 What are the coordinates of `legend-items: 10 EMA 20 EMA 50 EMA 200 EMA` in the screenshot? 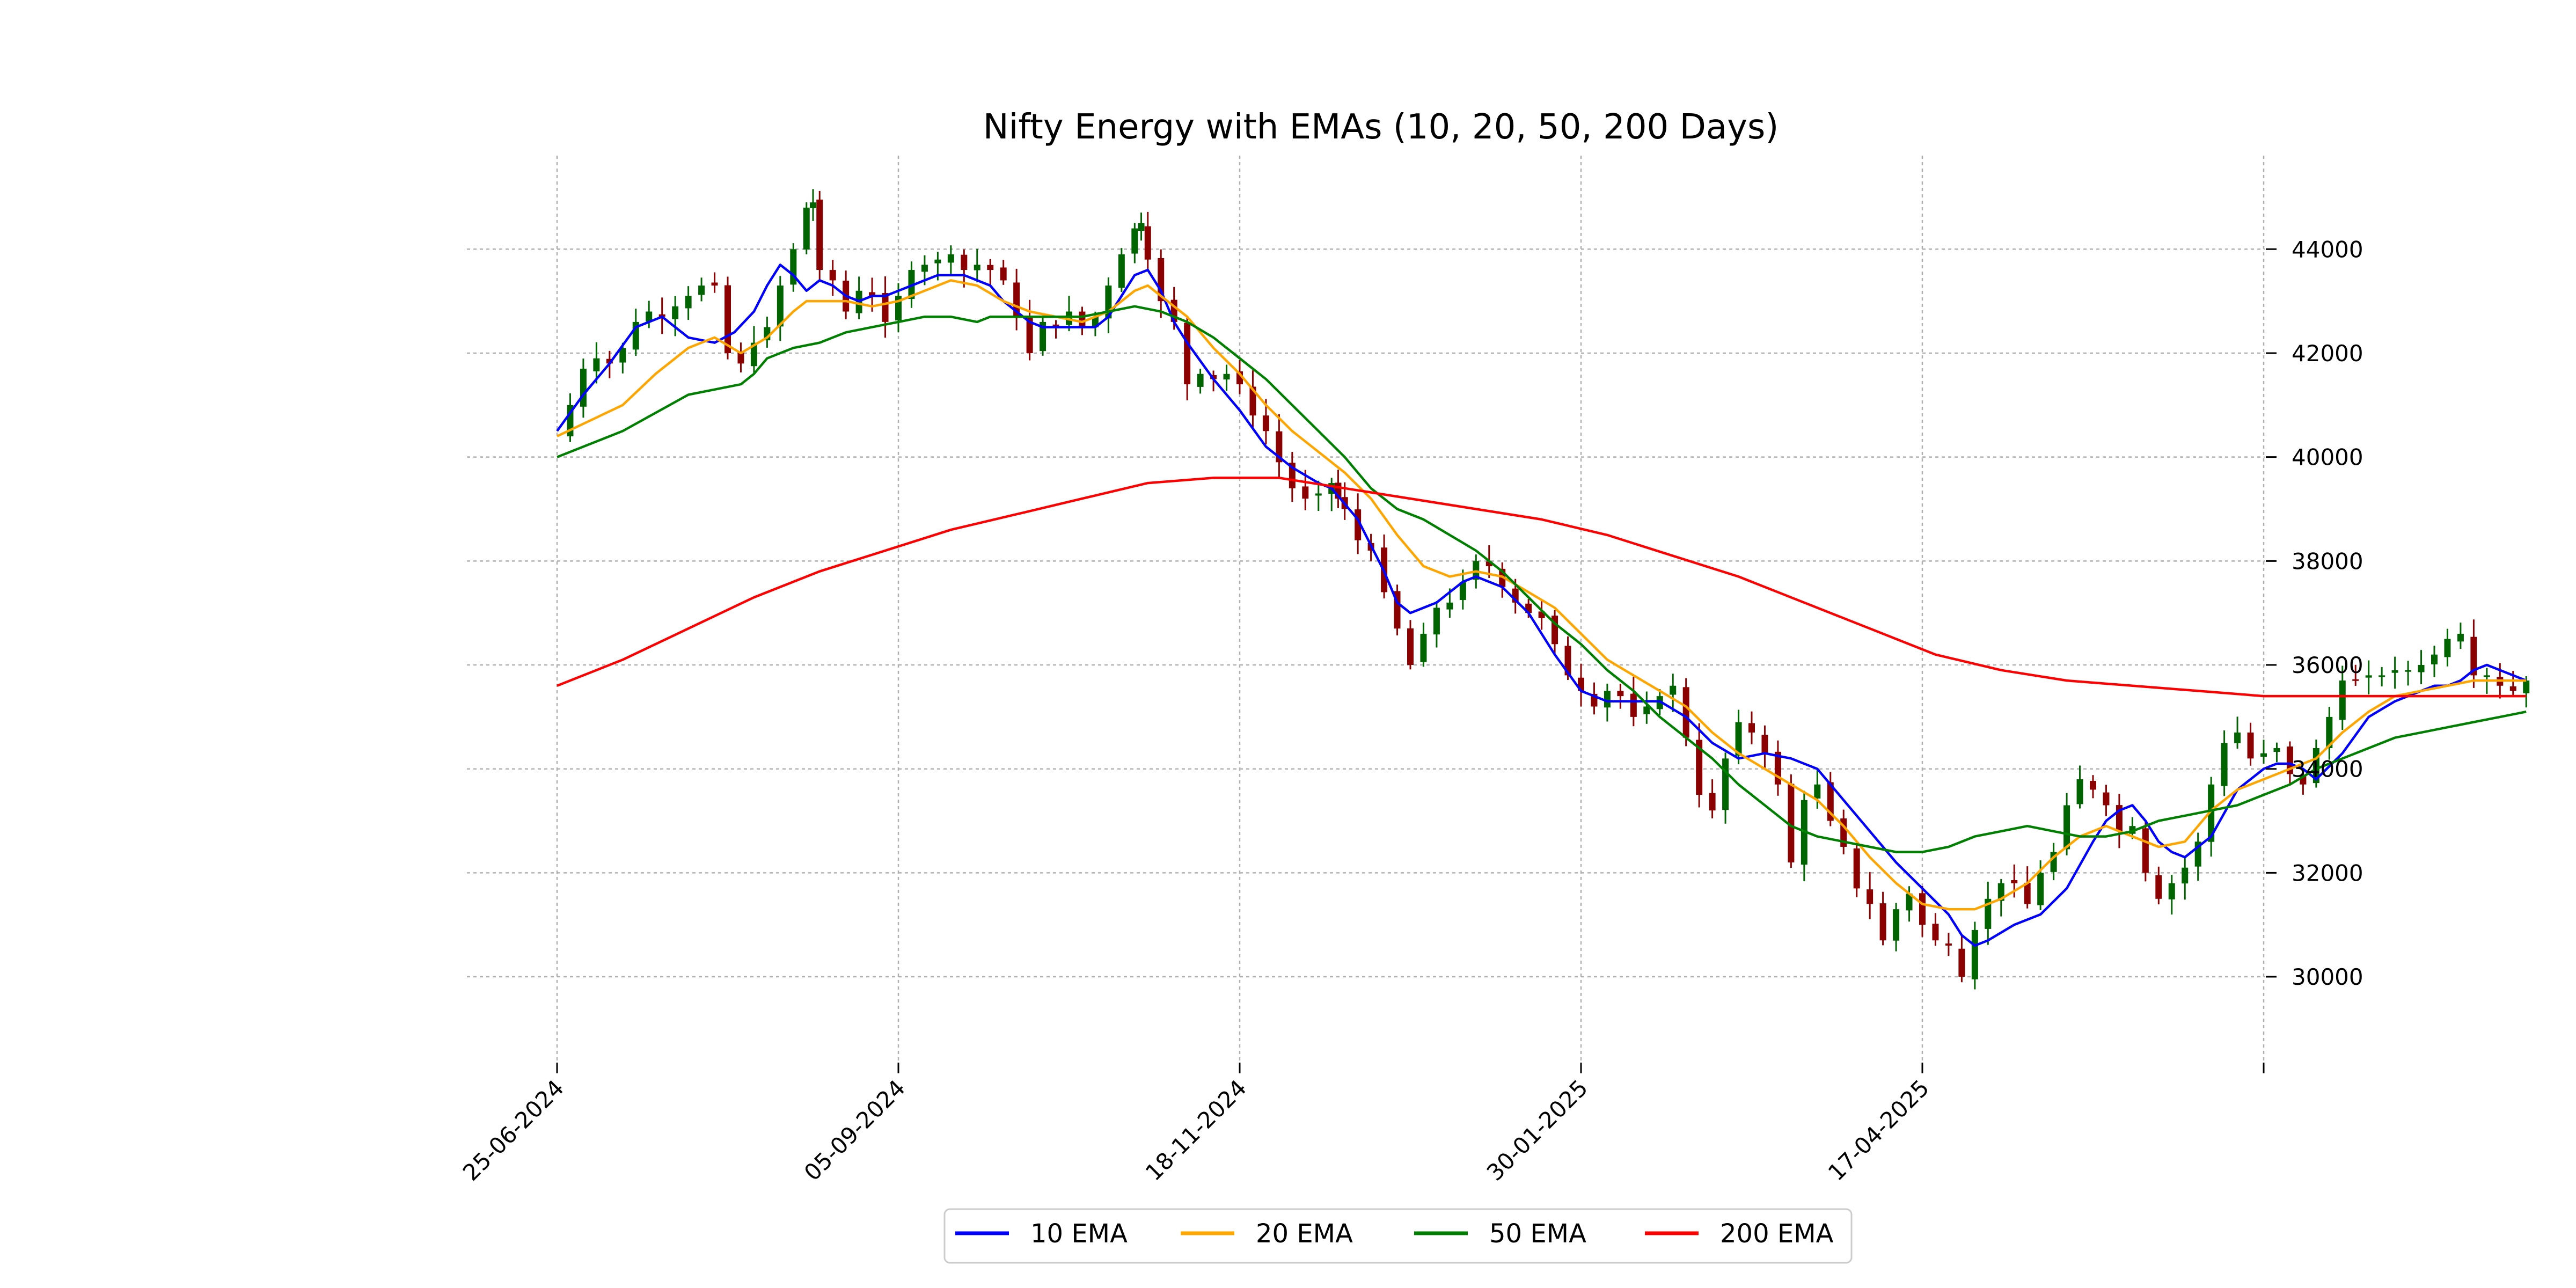 It's located at (1394, 1234).